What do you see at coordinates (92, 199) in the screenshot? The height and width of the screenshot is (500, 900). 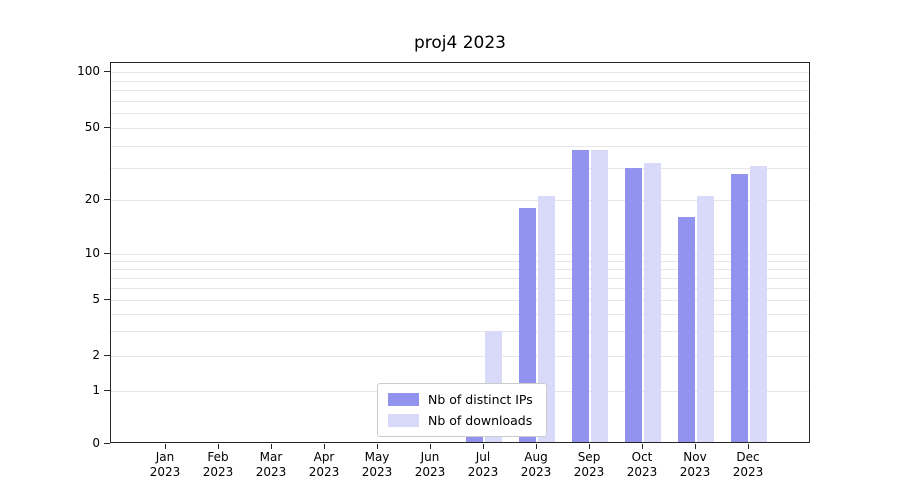 I see `y-tick-label: 20` at bounding box center [92, 199].